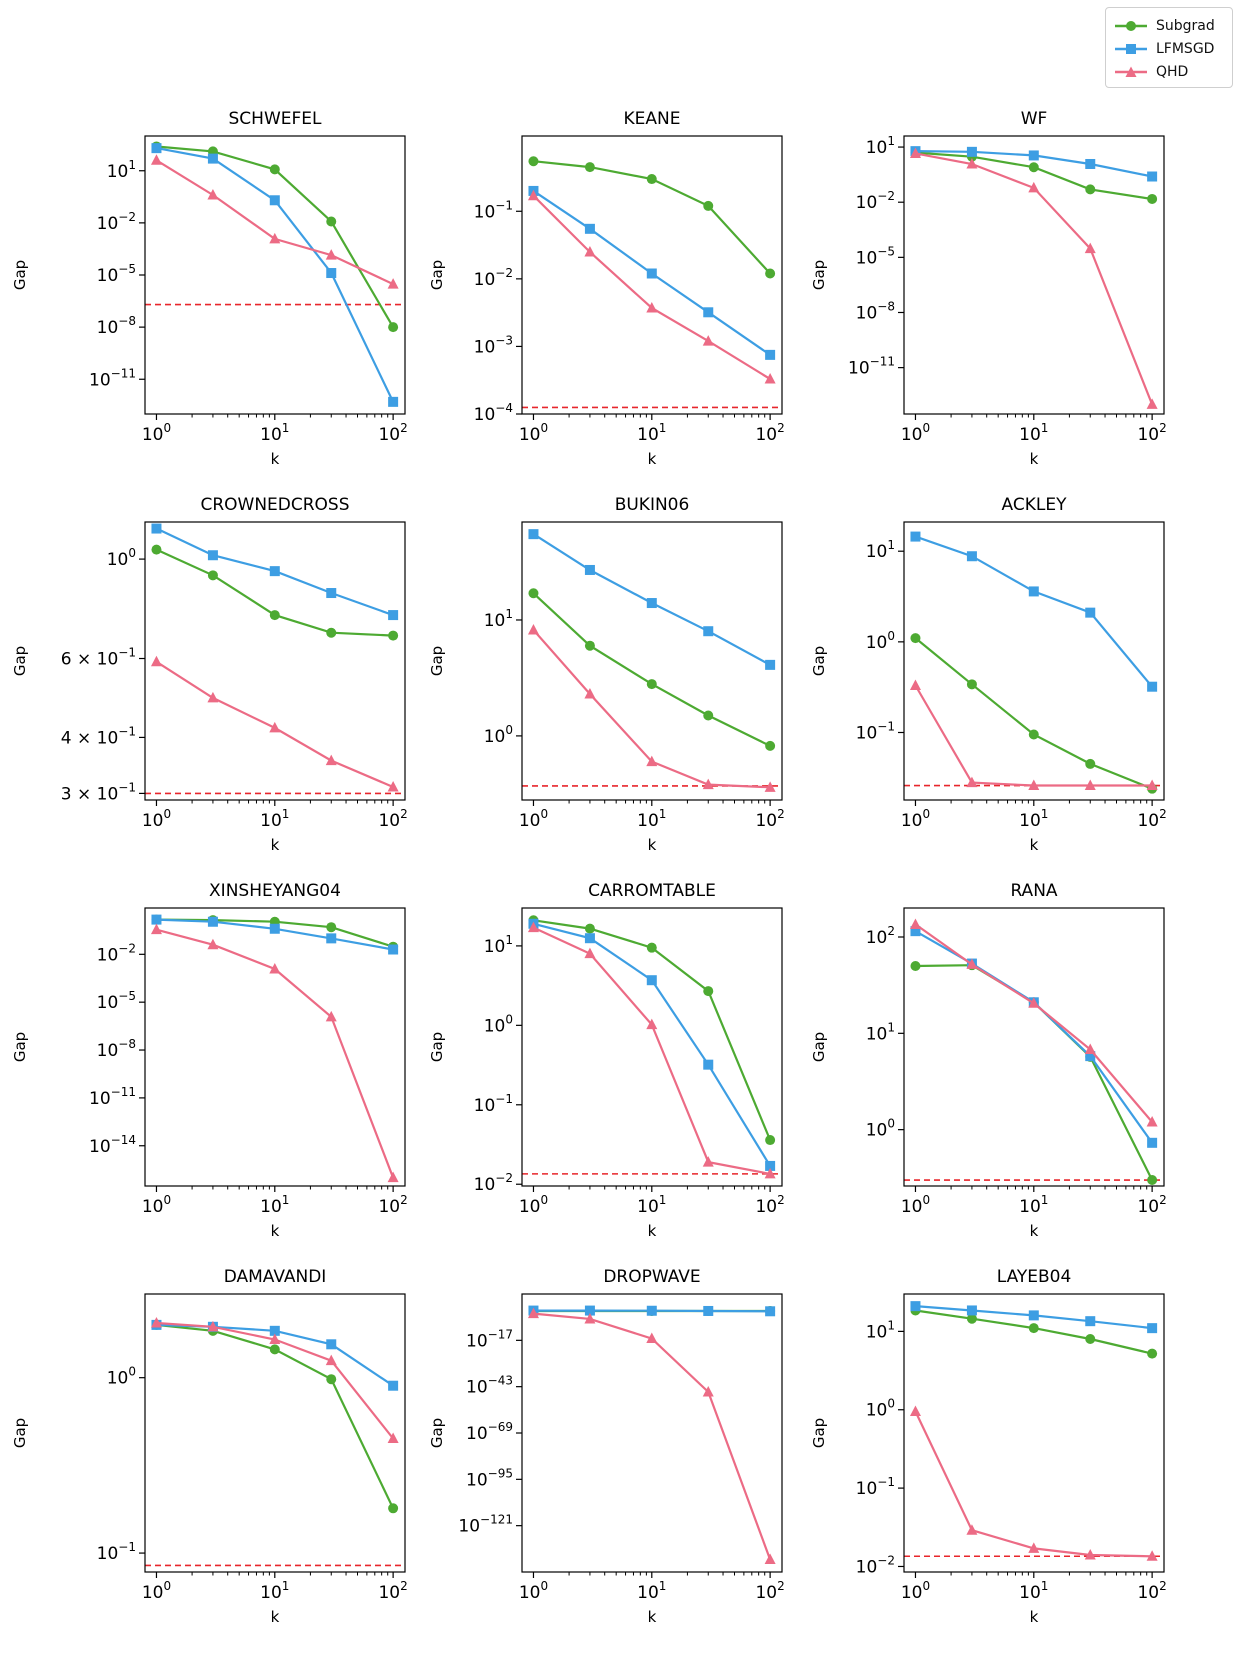 Image resolution: width=1245 pixels, height=1657 pixels. What do you see at coordinates (875, 731) in the screenshot?
I see `y-tick-label: 10⁻¹` at bounding box center [875, 731].